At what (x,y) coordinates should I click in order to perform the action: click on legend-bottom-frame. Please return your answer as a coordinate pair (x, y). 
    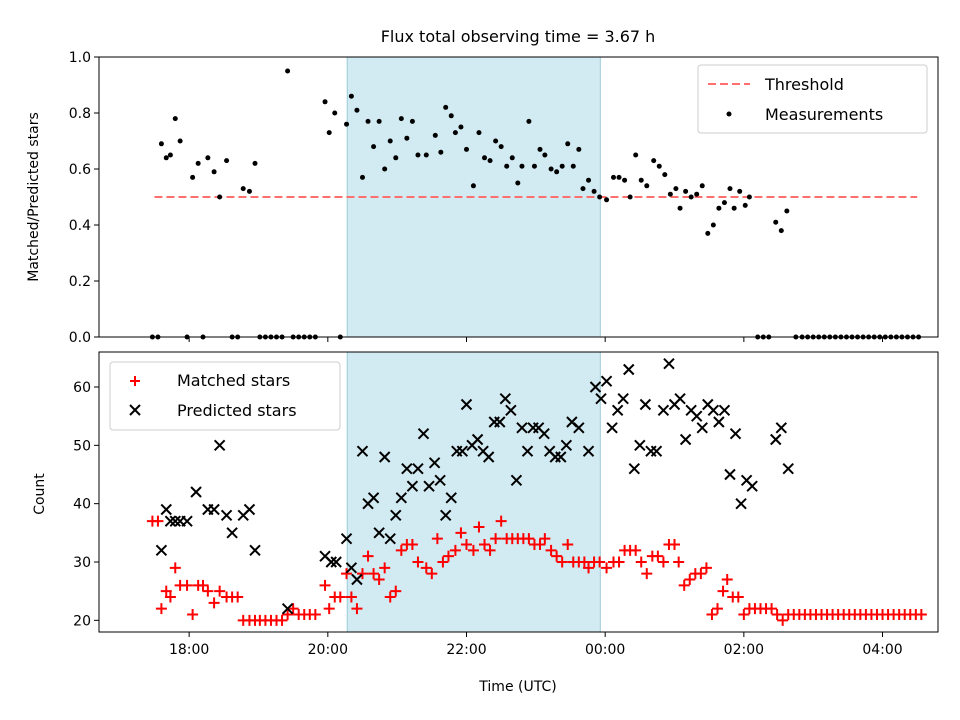
    Looking at the image, I should click on (225, 396).